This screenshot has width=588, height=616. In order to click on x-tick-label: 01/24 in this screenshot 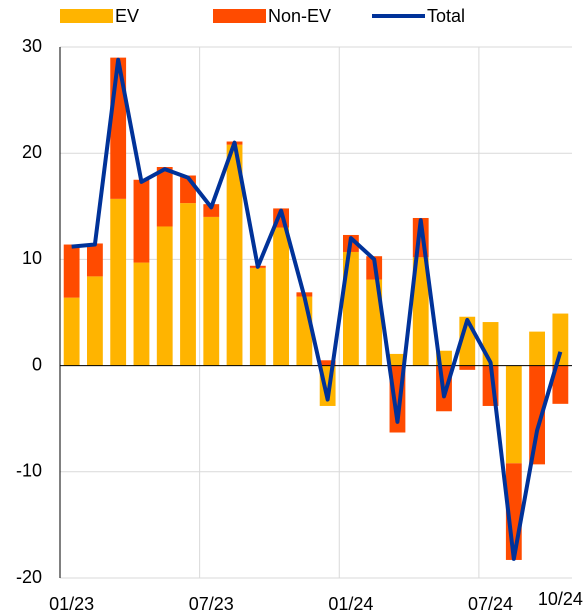, I will do `click(350, 604)`.